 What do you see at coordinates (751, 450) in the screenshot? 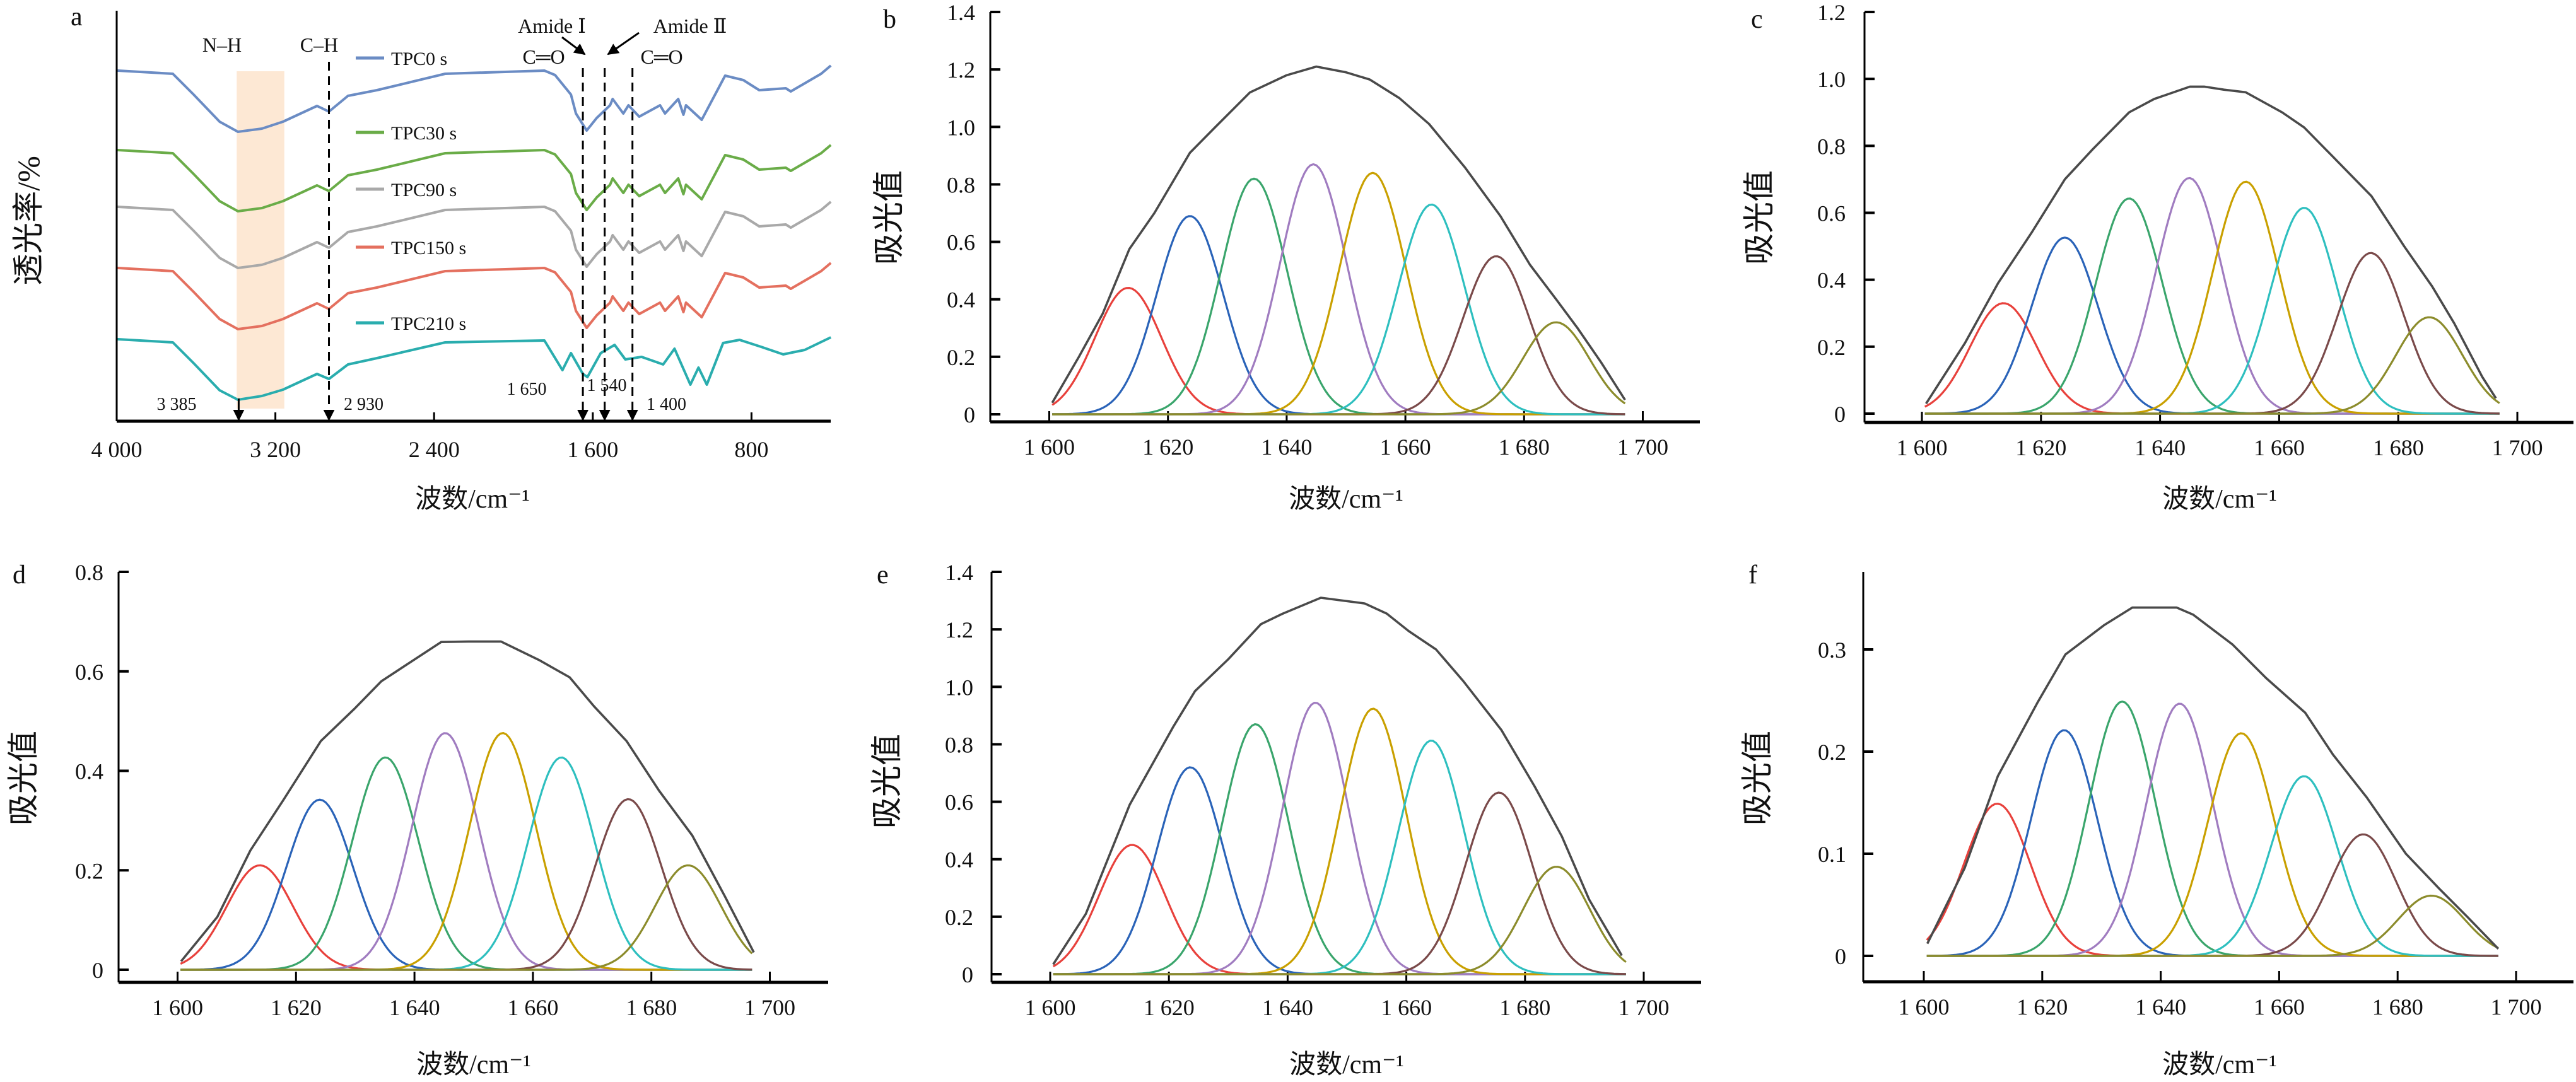
I see `x-tick-label: 800` at bounding box center [751, 450].